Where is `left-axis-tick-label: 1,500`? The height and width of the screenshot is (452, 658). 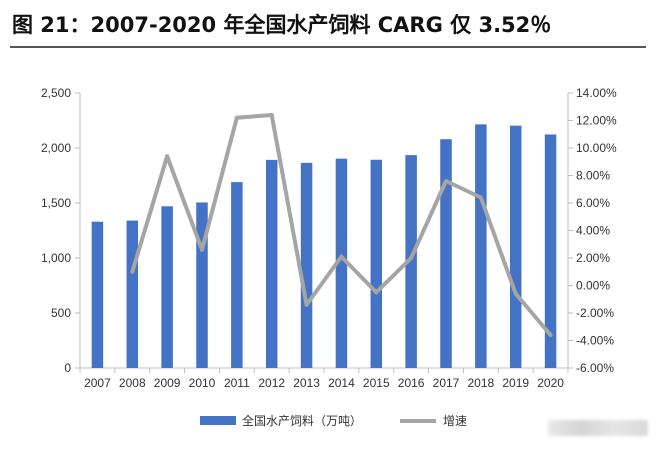
left-axis-tick-label: 1,500 is located at coordinates (56, 203).